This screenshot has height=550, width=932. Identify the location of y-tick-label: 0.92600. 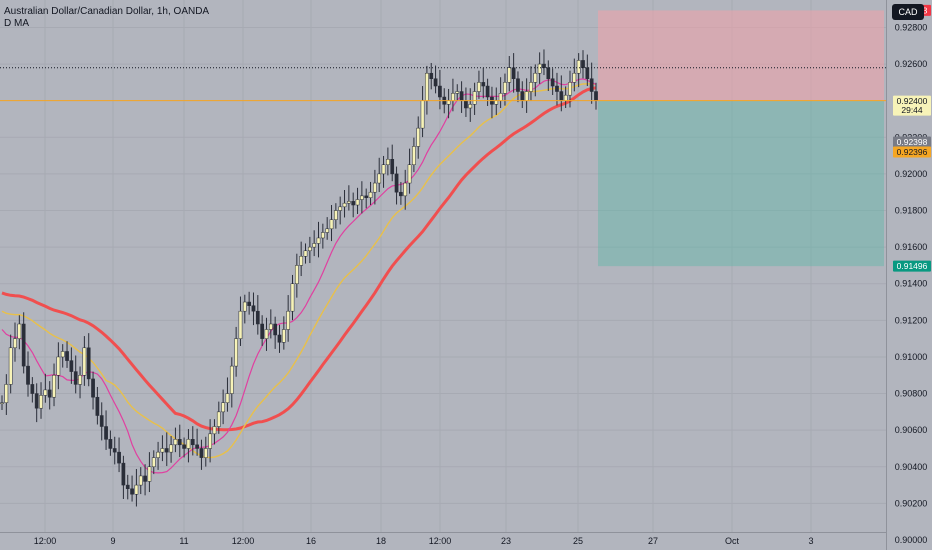
(911, 64).